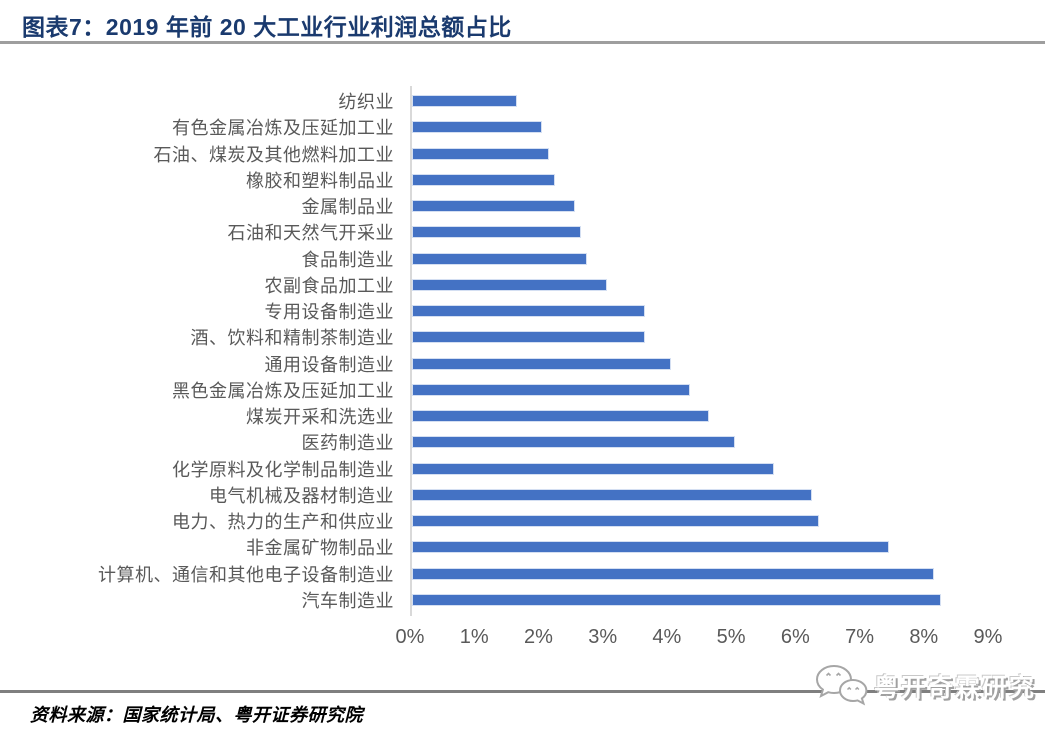  I want to click on category-label: 黑色金属冶炼及压延加工业, so click(283, 390).